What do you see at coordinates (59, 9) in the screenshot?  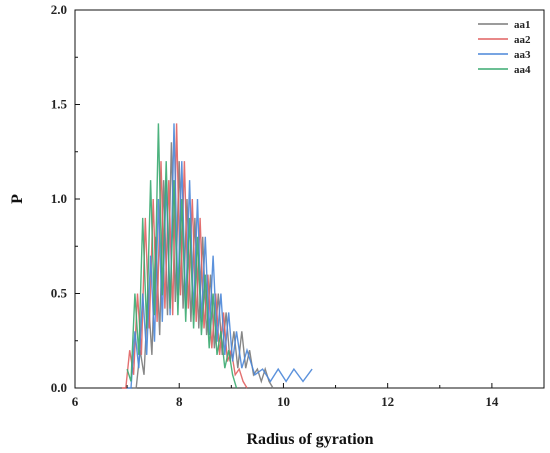 I see `y-tick-label: 2.0` at bounding box center [59, 9].